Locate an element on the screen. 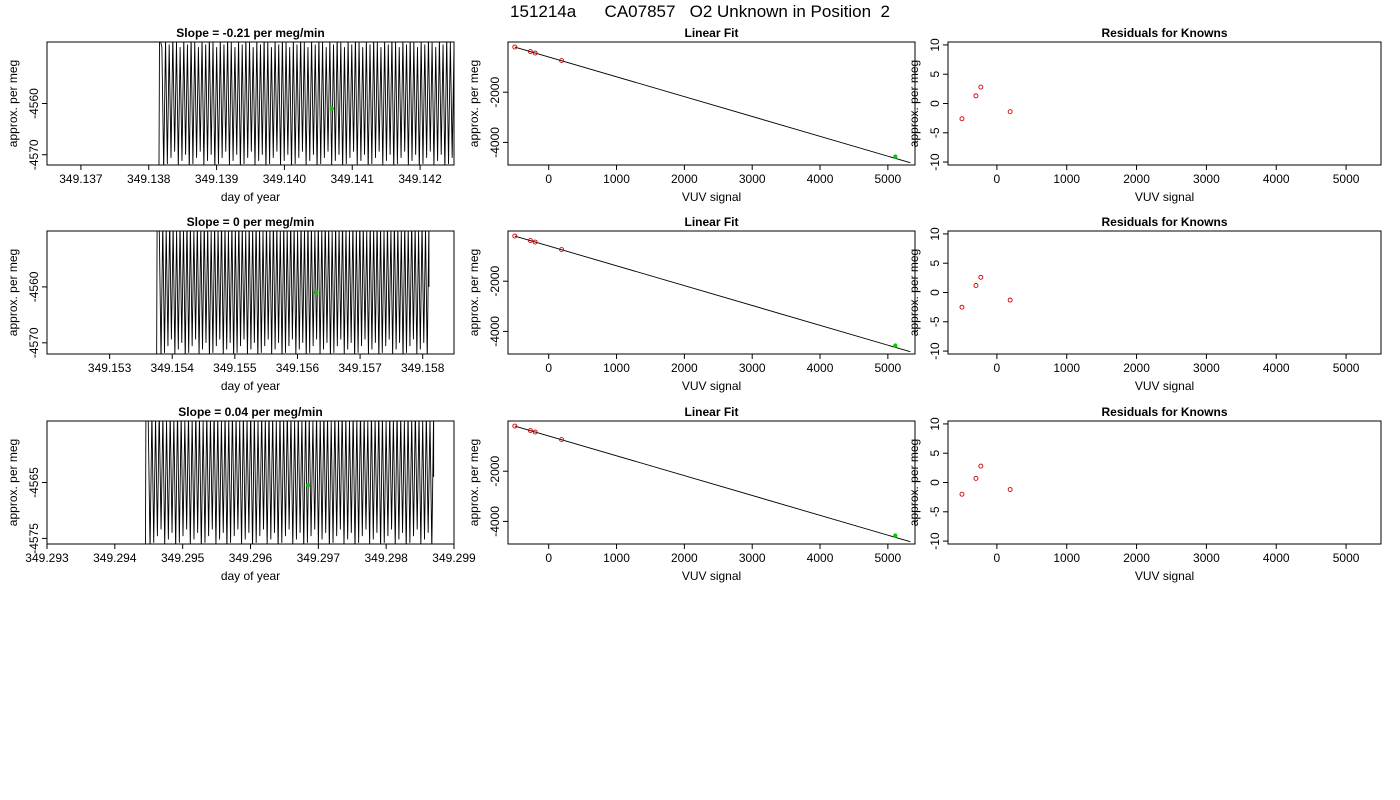  residuals-ytick-label: 0 is located at coordinates (935, 103).